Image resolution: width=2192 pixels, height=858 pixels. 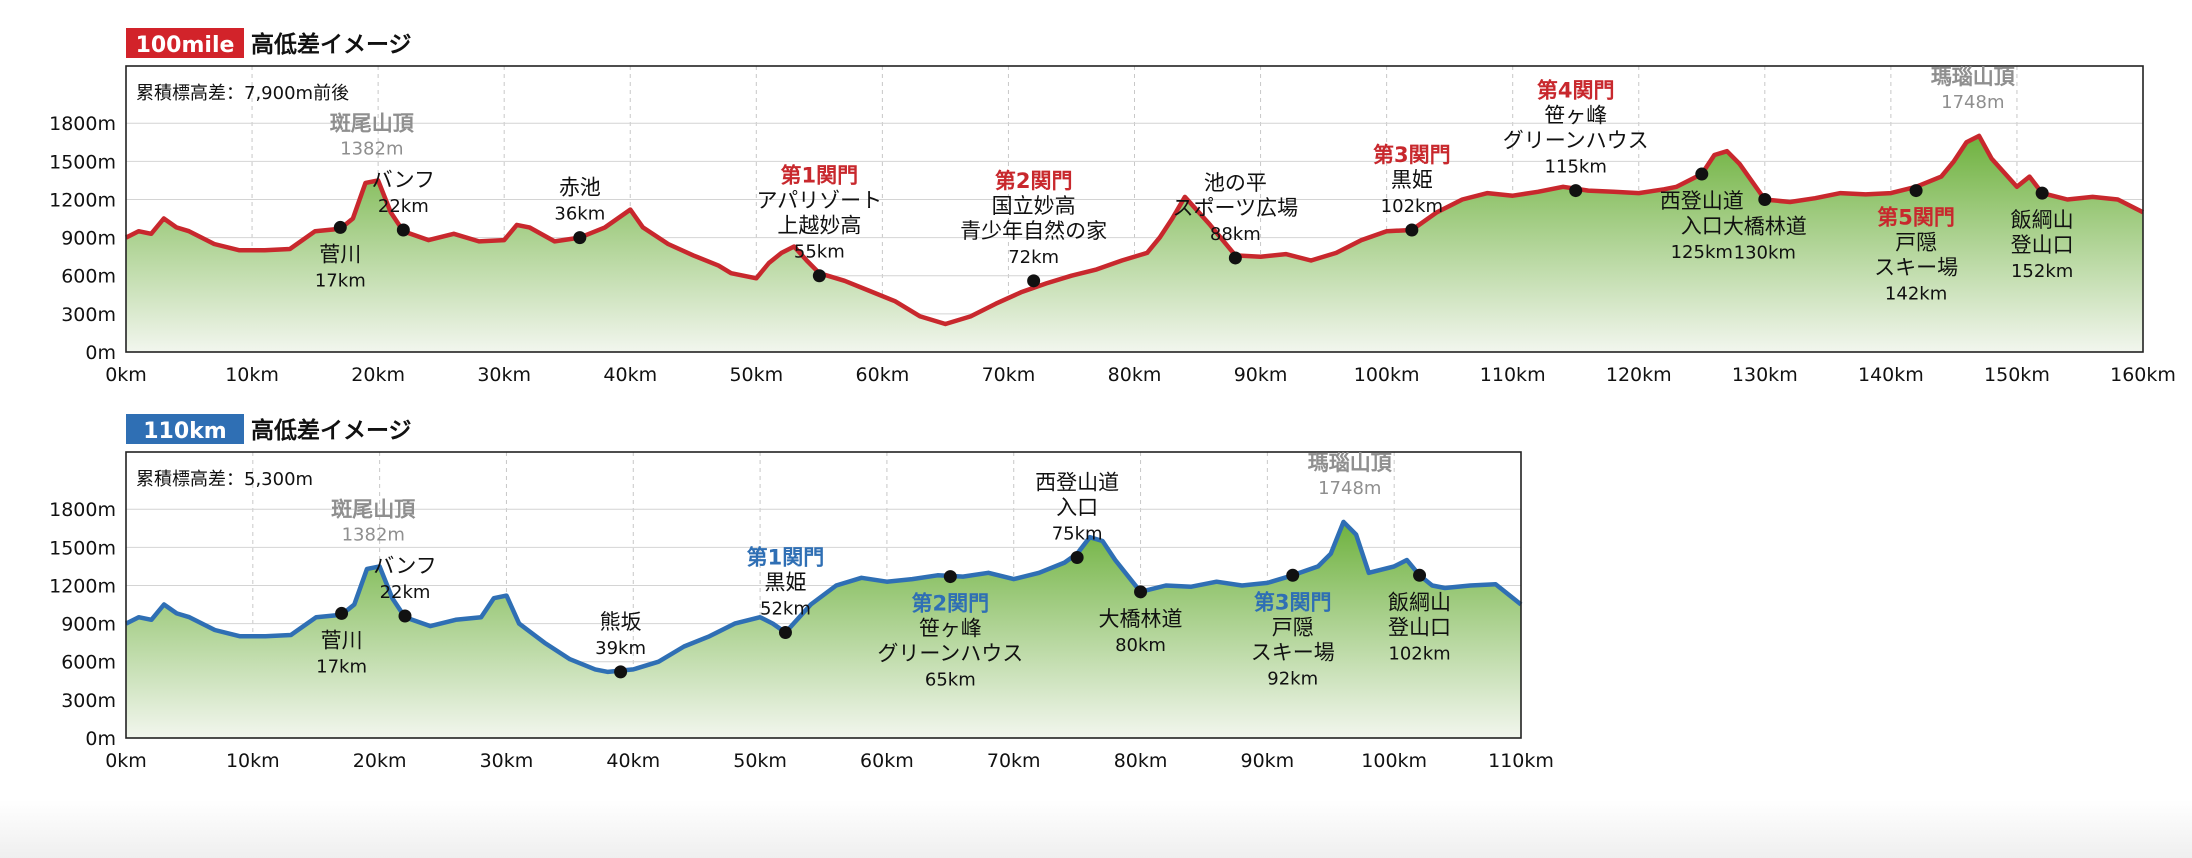 I want to click on x-tick-label: 110km, so click(x=1513, y=375).